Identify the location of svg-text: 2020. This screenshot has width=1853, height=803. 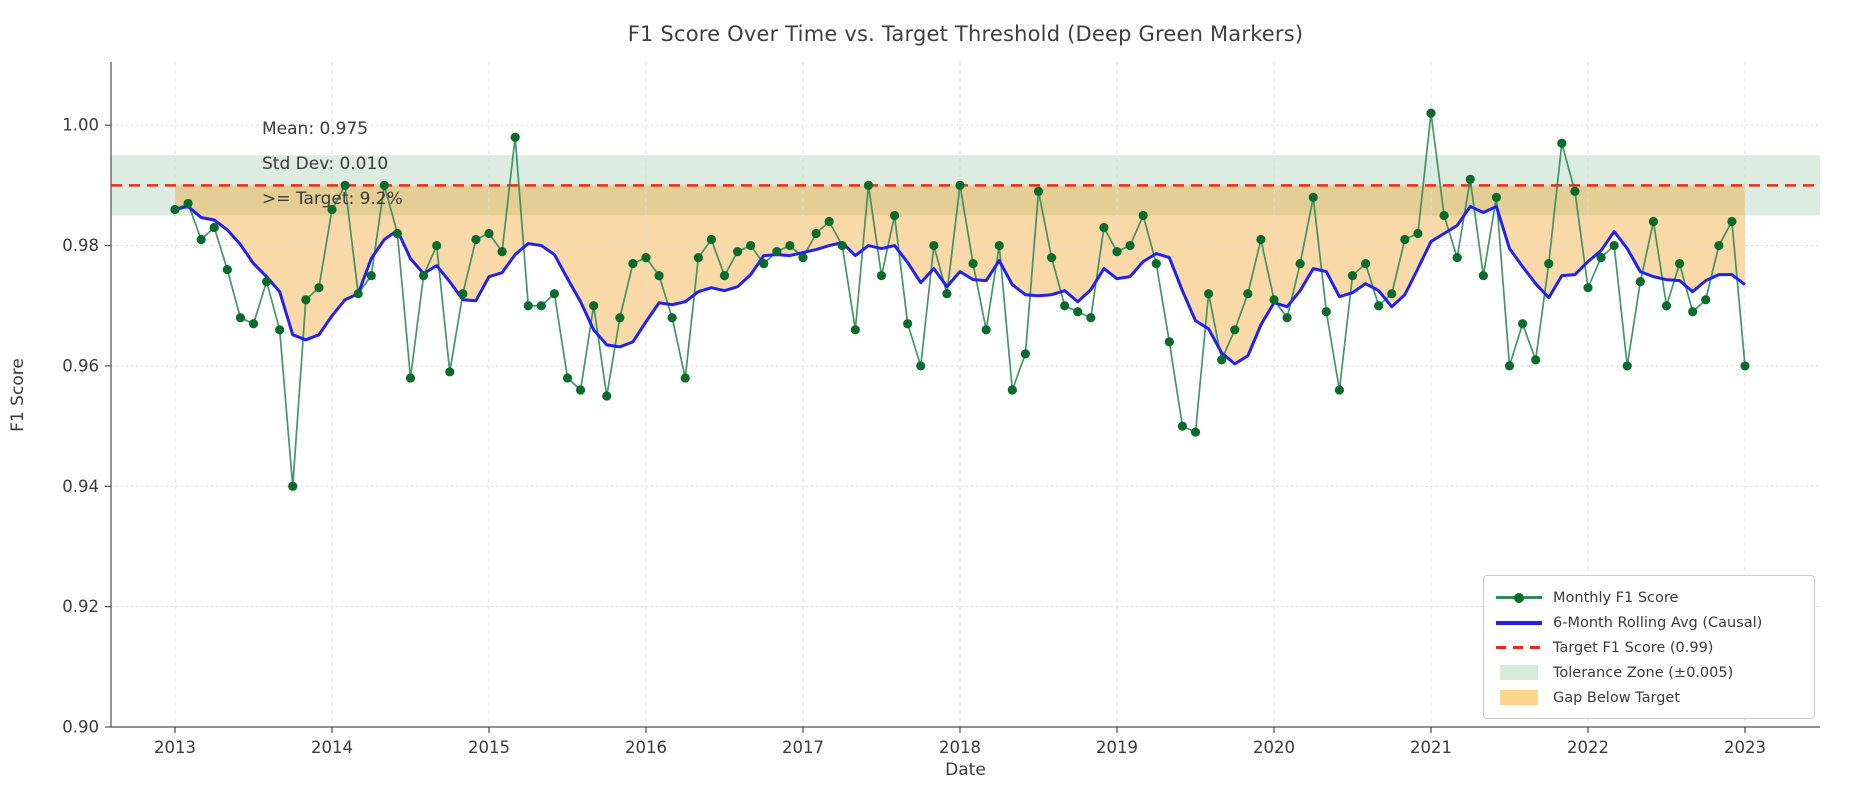
(1274, 747).